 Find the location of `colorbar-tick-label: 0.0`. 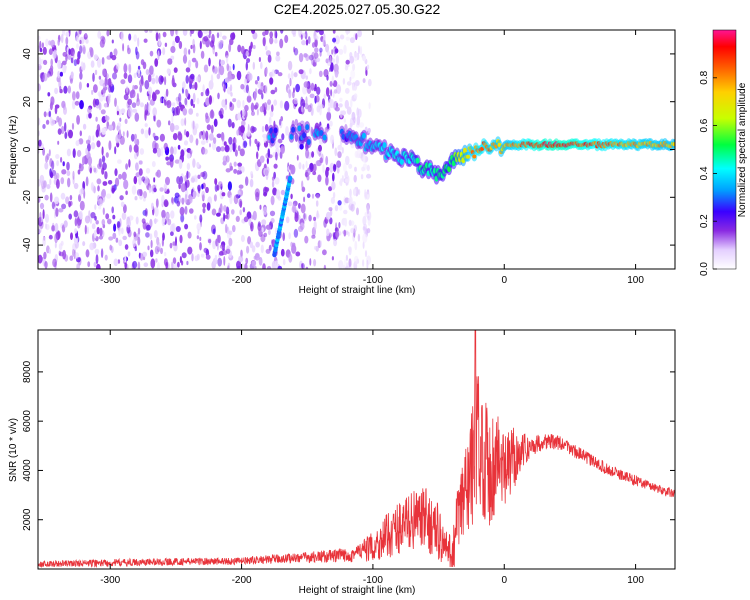

colorbar-tick-label: 0.0 is located at coordinates (704, 269).